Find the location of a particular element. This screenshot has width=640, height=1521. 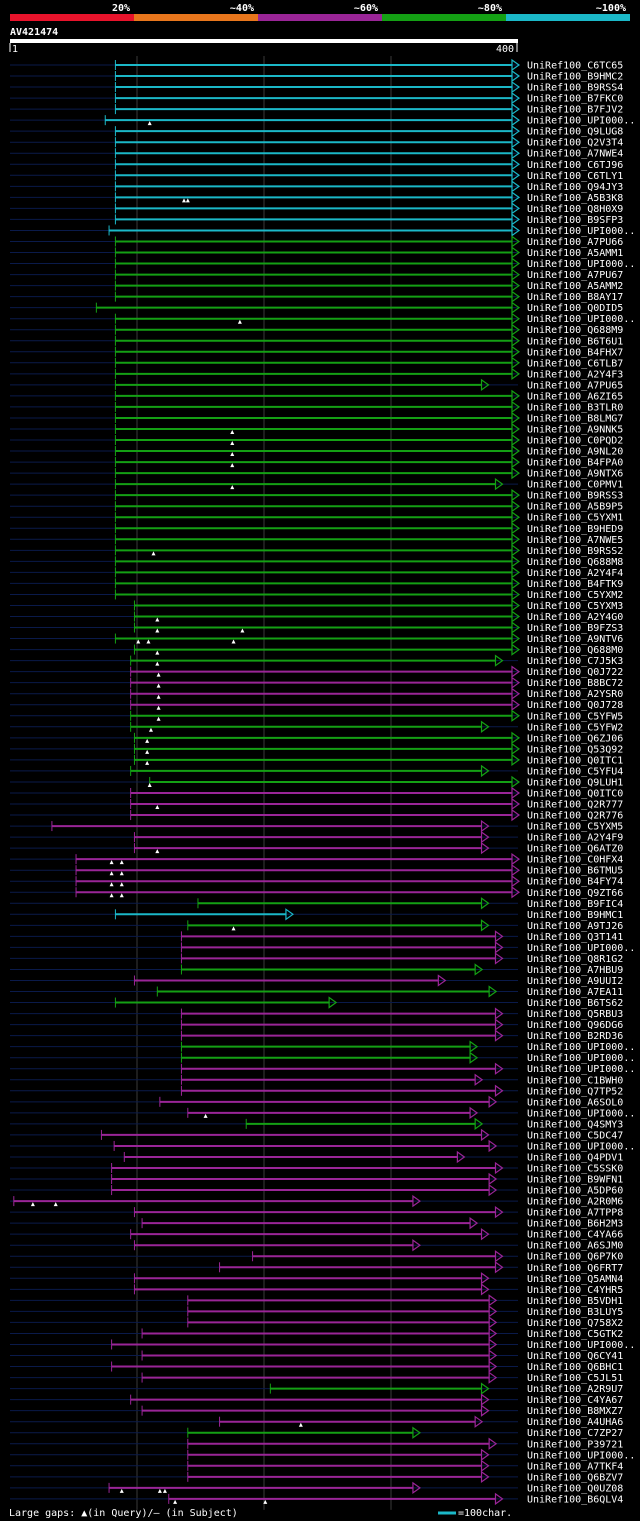

hit-row: UniRef100_A5B9P5 is located at coordinates (316, 506).